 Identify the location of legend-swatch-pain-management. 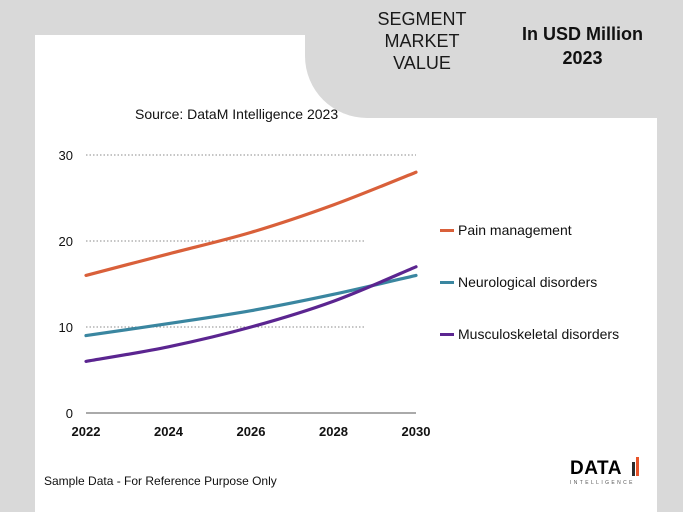
(447, 230).